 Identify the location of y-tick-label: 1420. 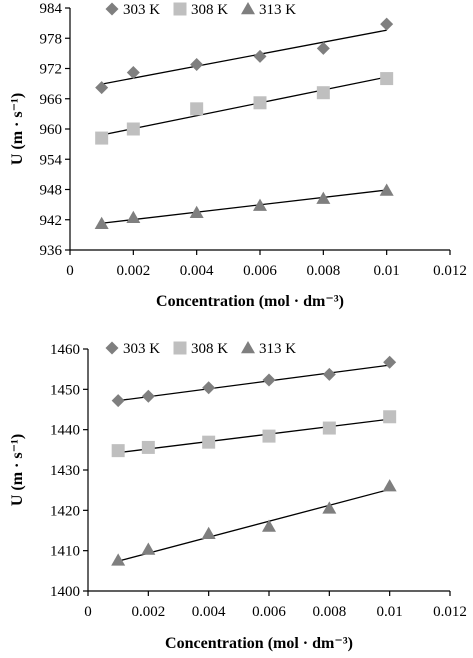
(65, 511).